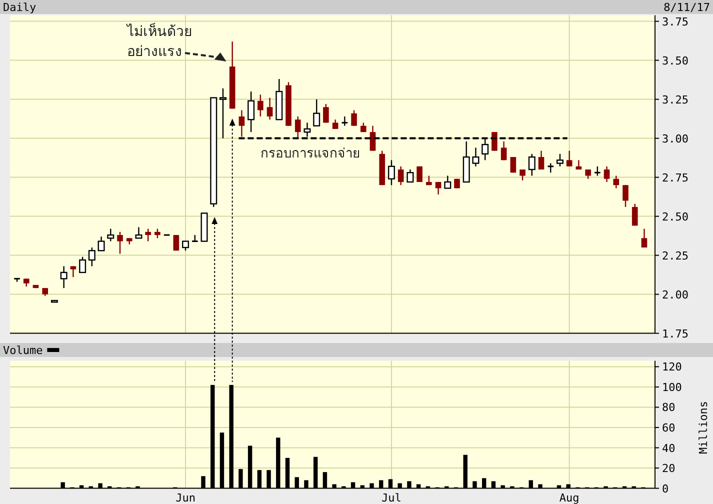  I want to click on legend-label: Volume, so click(23, 350).